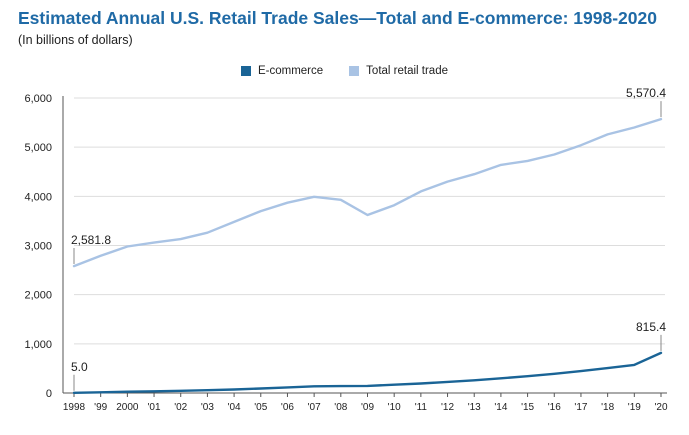 The image size is (689, 435). I want to click on x-tick-label: '14, so click(500, 407).